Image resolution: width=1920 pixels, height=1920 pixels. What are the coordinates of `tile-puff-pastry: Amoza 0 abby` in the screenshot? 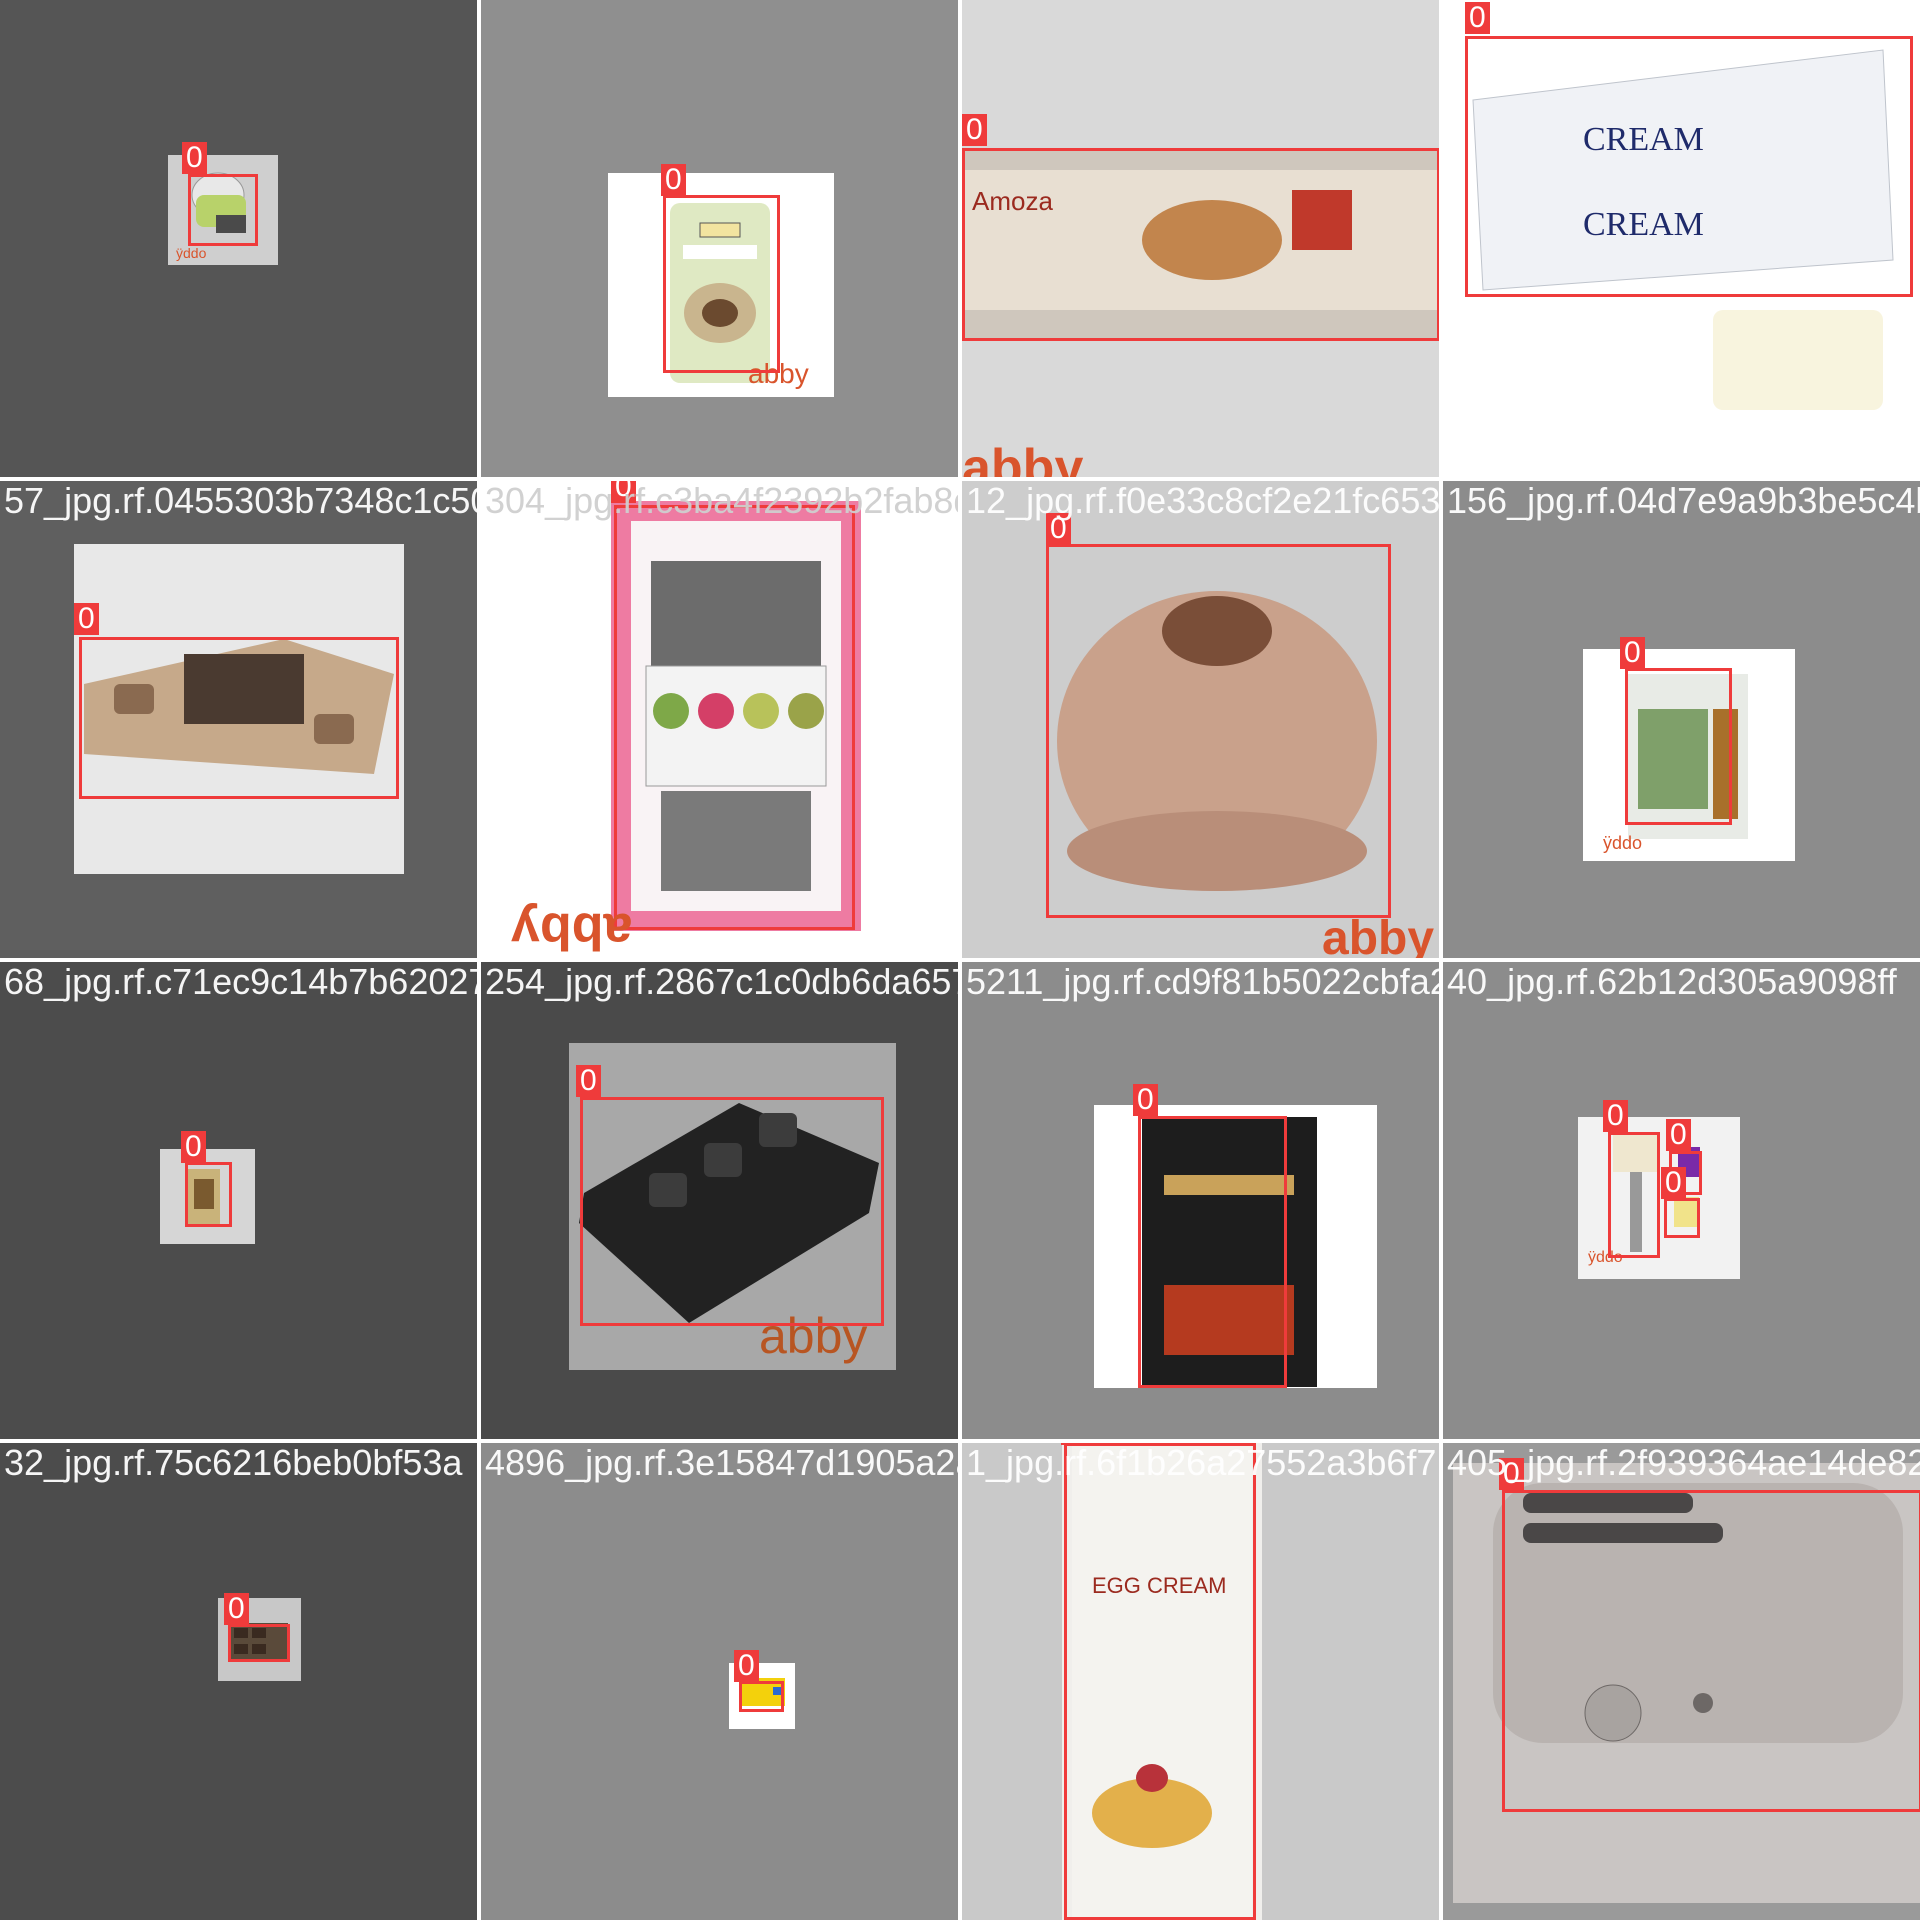 It's located at (1200, 238).